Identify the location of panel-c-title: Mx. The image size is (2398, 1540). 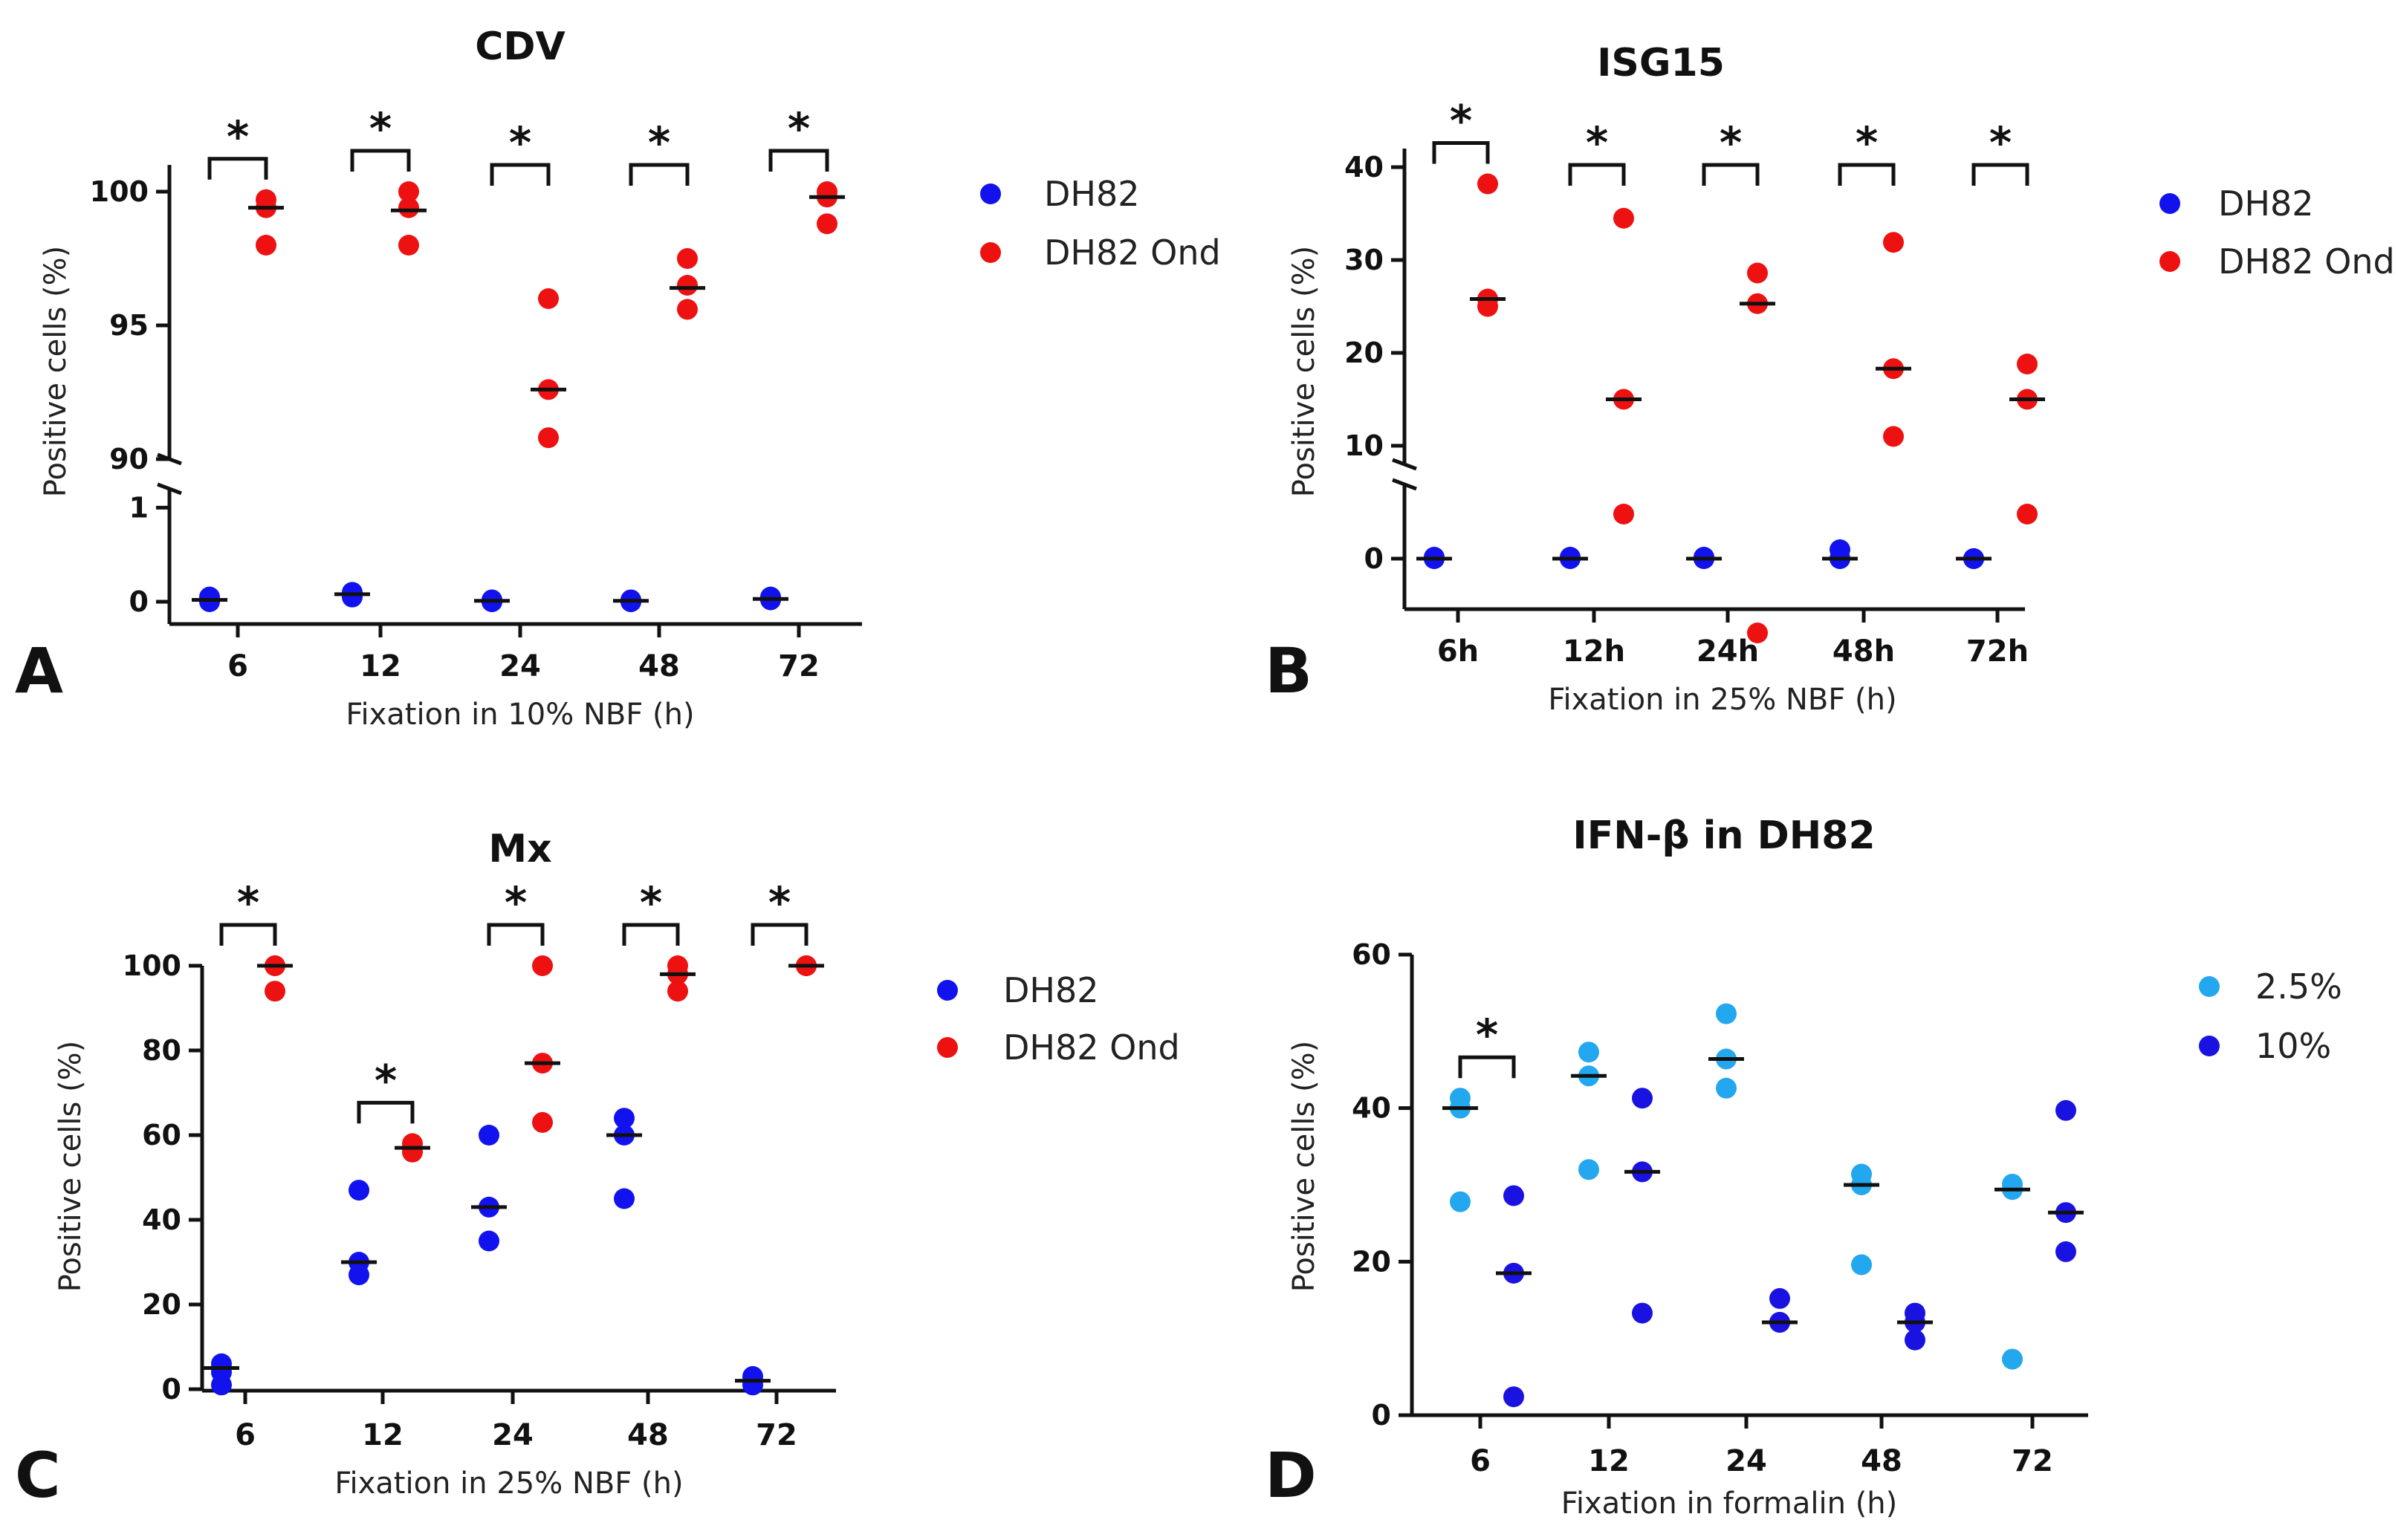
(519, 849).